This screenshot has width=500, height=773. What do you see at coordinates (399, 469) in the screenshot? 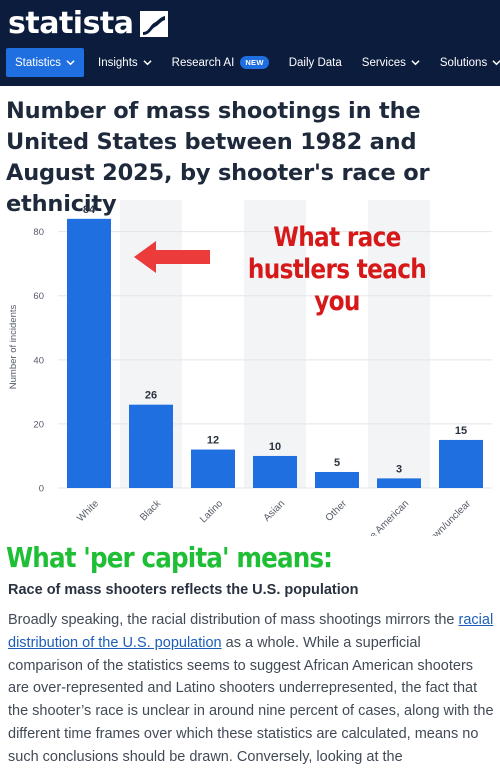
I see `data-label: 3` at bounding box center [399, 469].